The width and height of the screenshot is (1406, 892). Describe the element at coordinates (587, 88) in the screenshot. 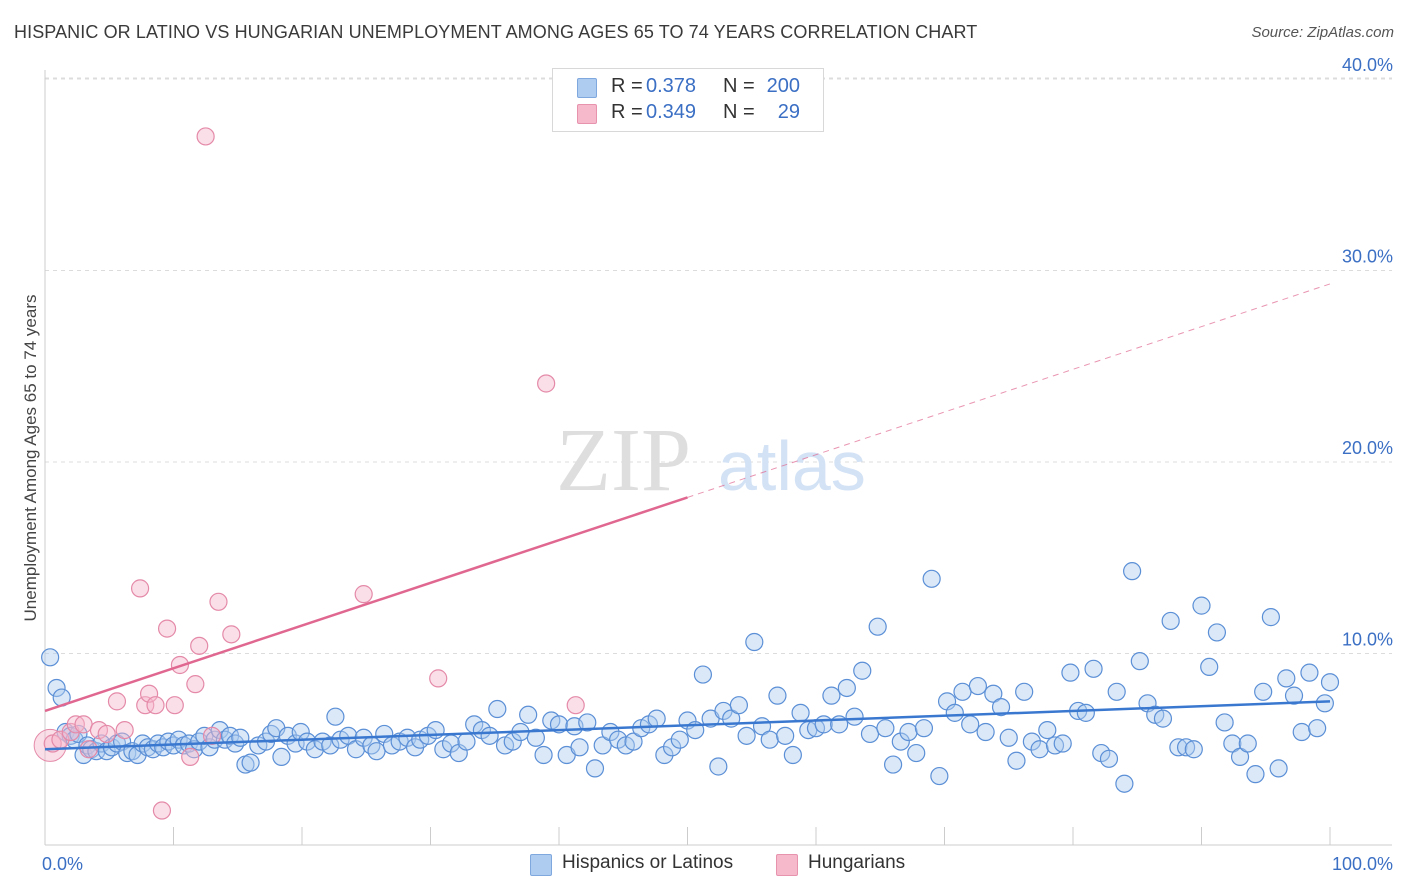

I see `legend-swatch-blue` at that location.